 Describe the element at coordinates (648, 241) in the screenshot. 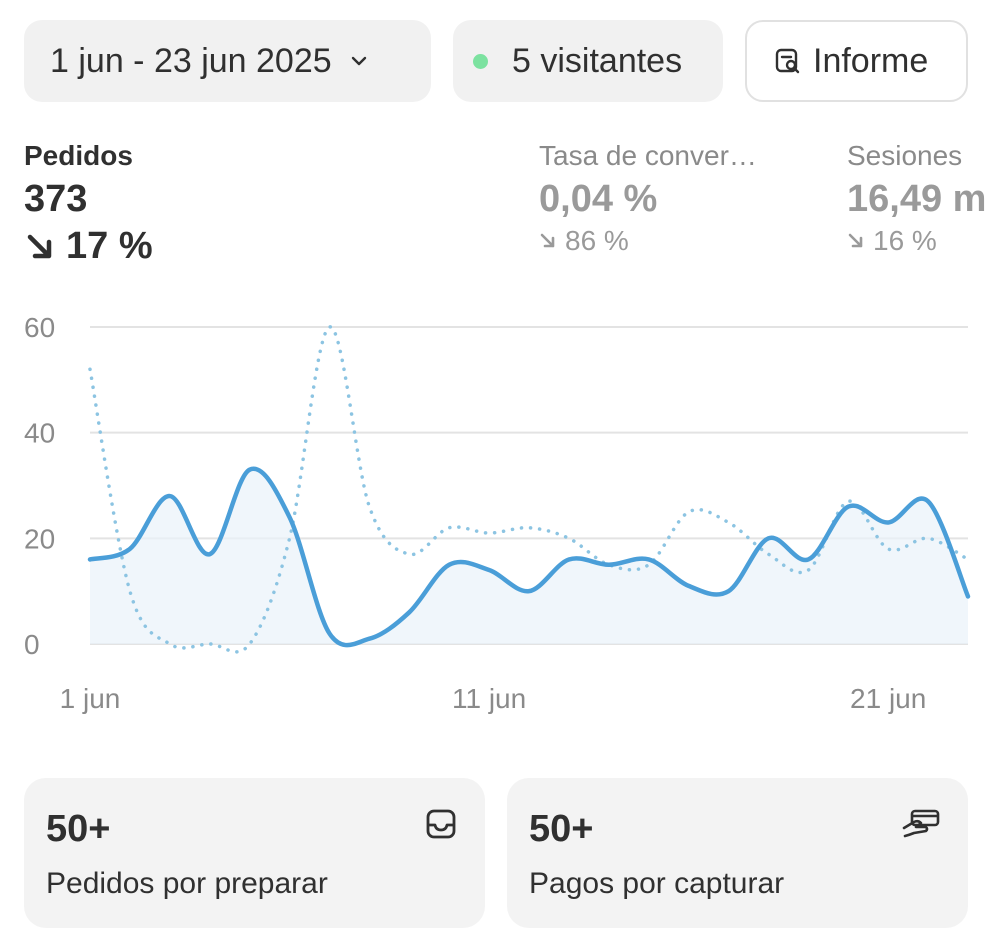

I see `metric-delta: 86 %` at that location.